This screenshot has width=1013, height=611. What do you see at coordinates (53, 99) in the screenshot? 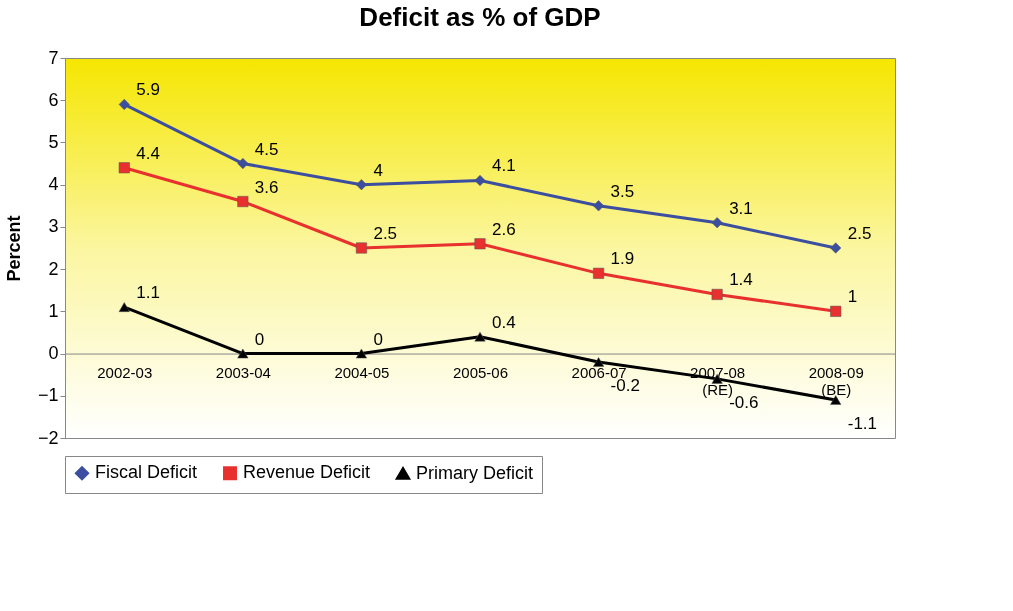
I see `y-tick-label: 6` at bounding box center [53, 99].